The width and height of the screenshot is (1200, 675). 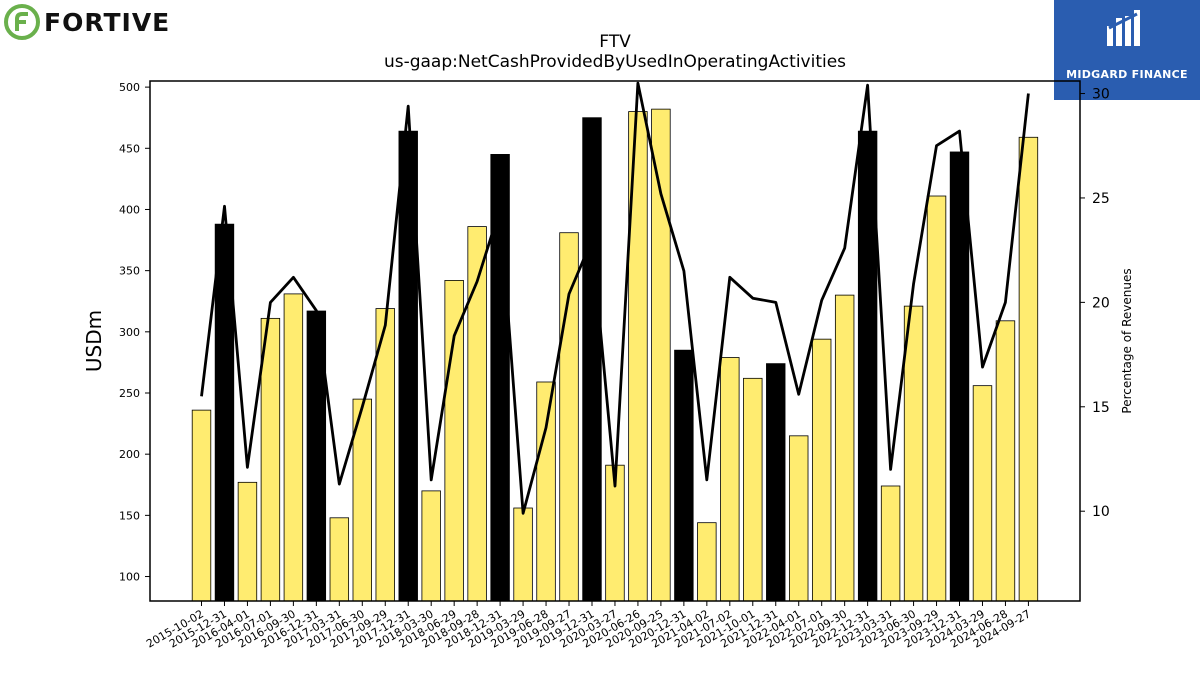 What do you see at coordinates (129, 515) in the screenshot?
I see `y-tick-label: 150` at bounding box center [129, 515].